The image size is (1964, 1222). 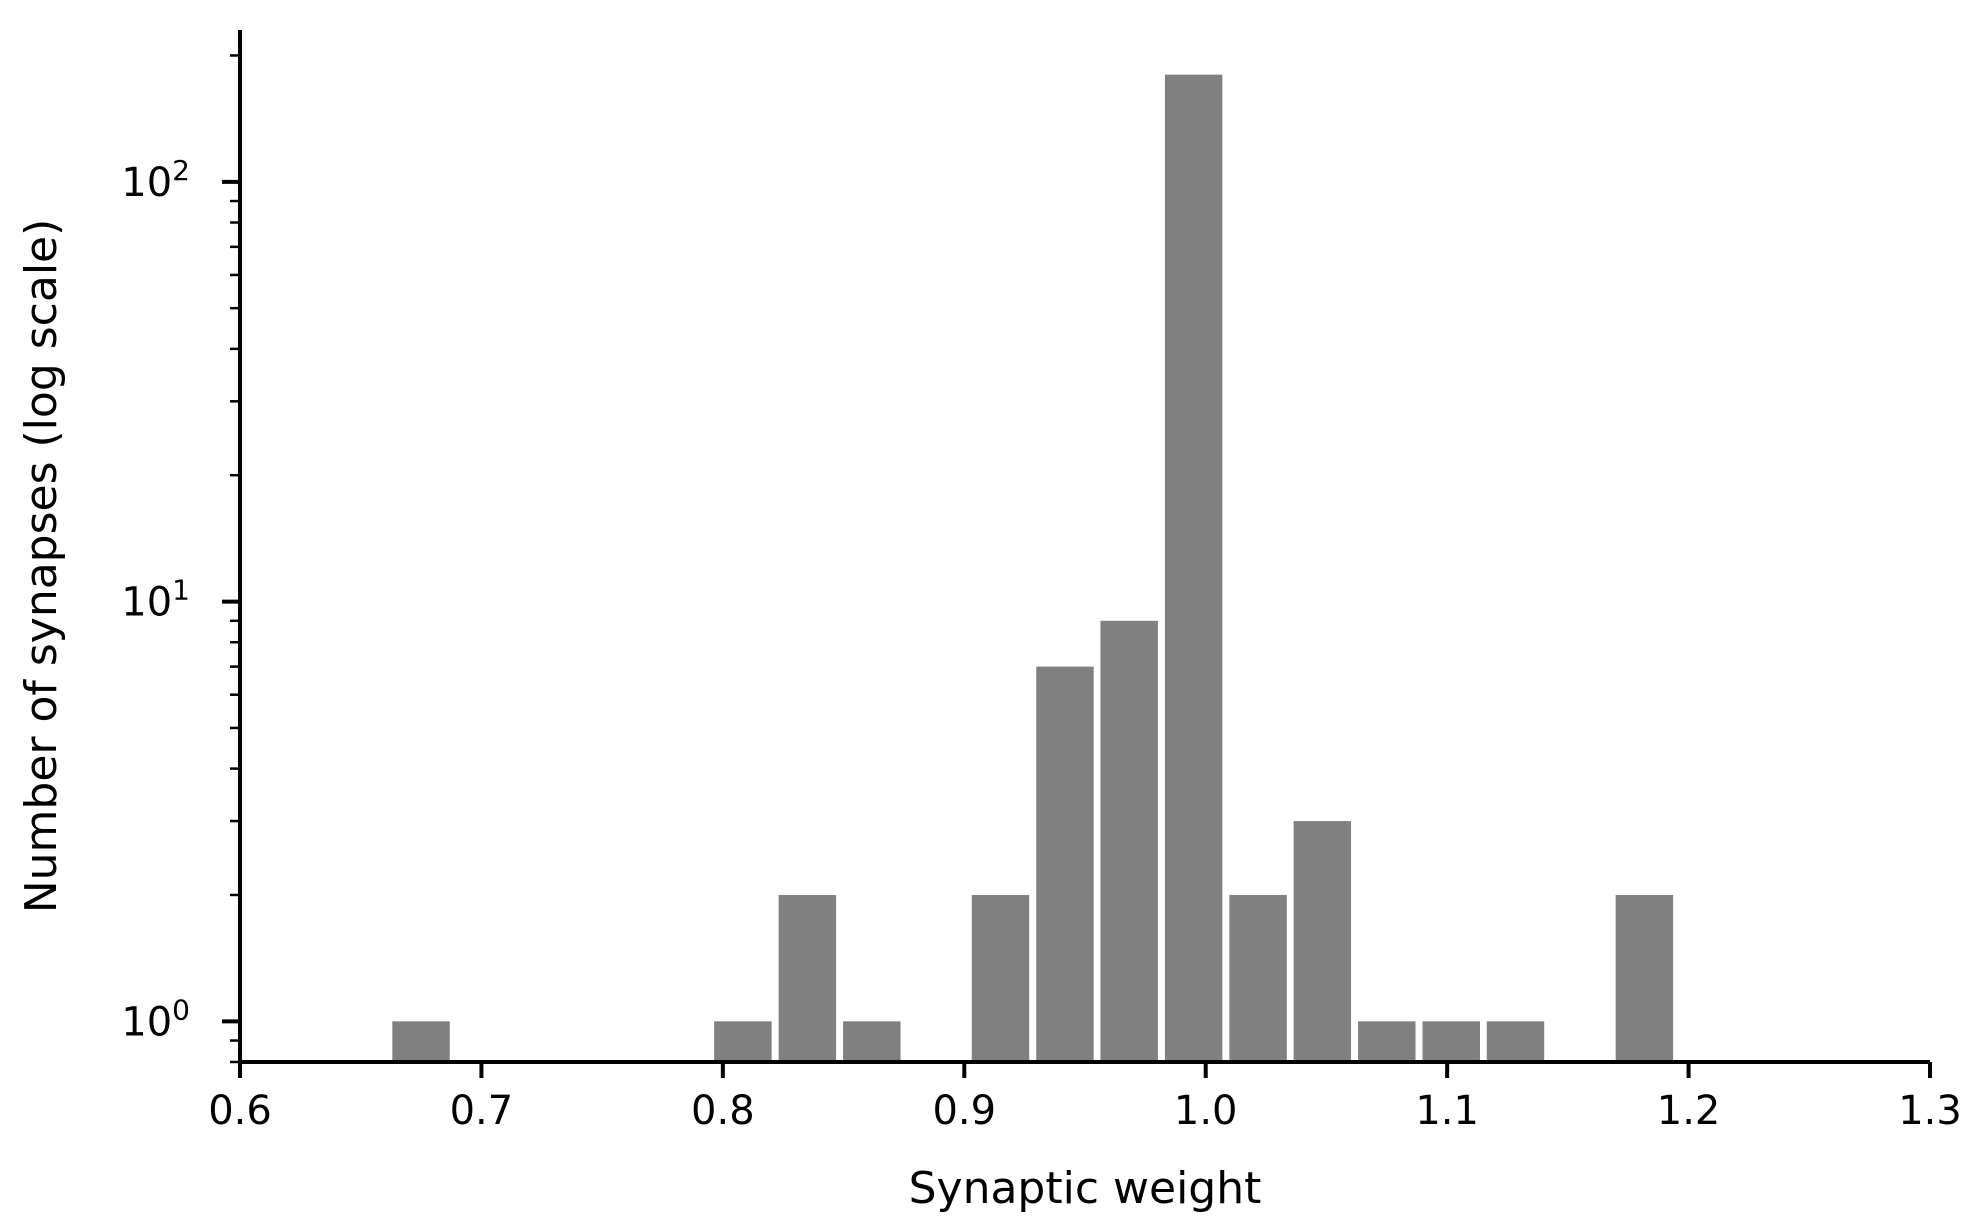 I want to click on x-tick-label: 1.2, so click(x=1689, y=1111).